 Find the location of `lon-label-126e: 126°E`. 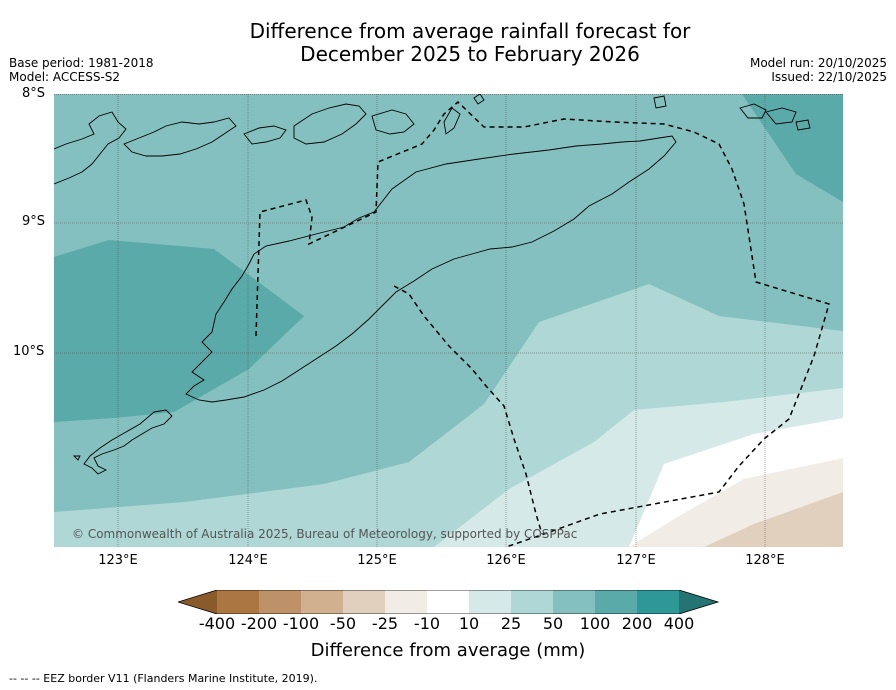

lon-label-126e: 126°E is located at coordinates (506, 560).